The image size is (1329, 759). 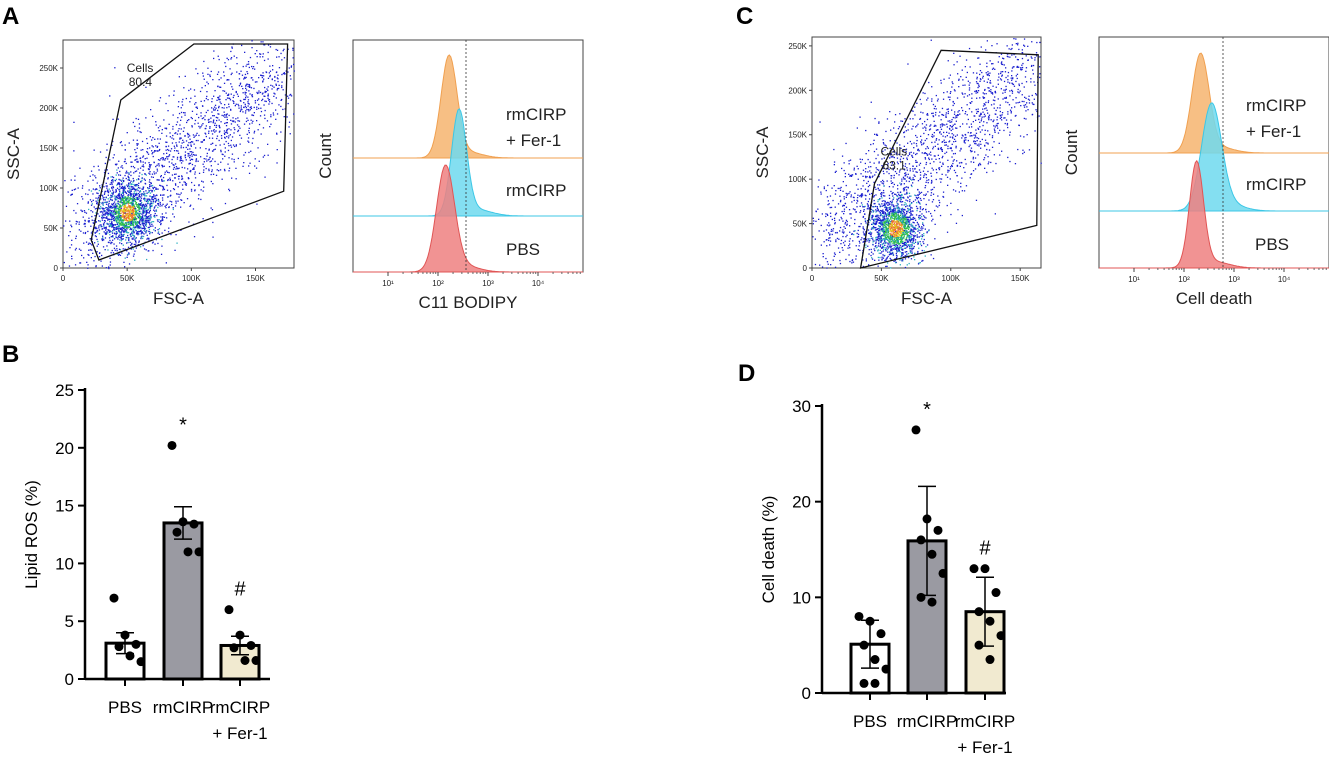 What do you see at coordinates (183, 522) in the screenshot?
I see `data-point` at bounding box center [183, 522].